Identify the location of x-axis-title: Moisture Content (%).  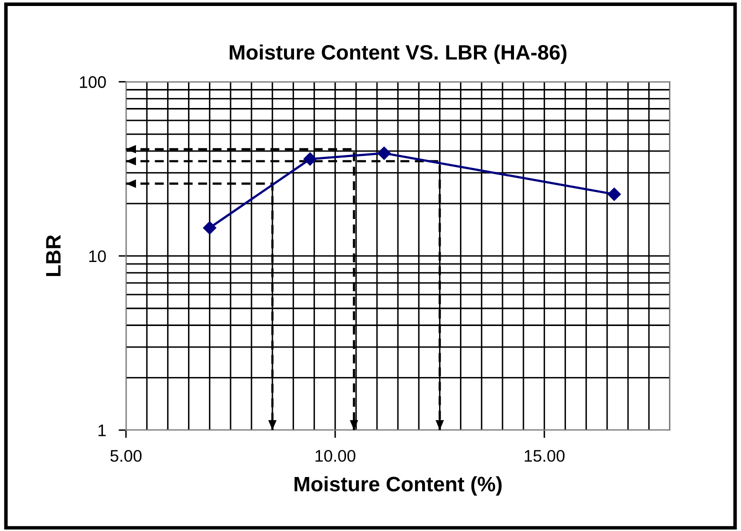
(398, 486).